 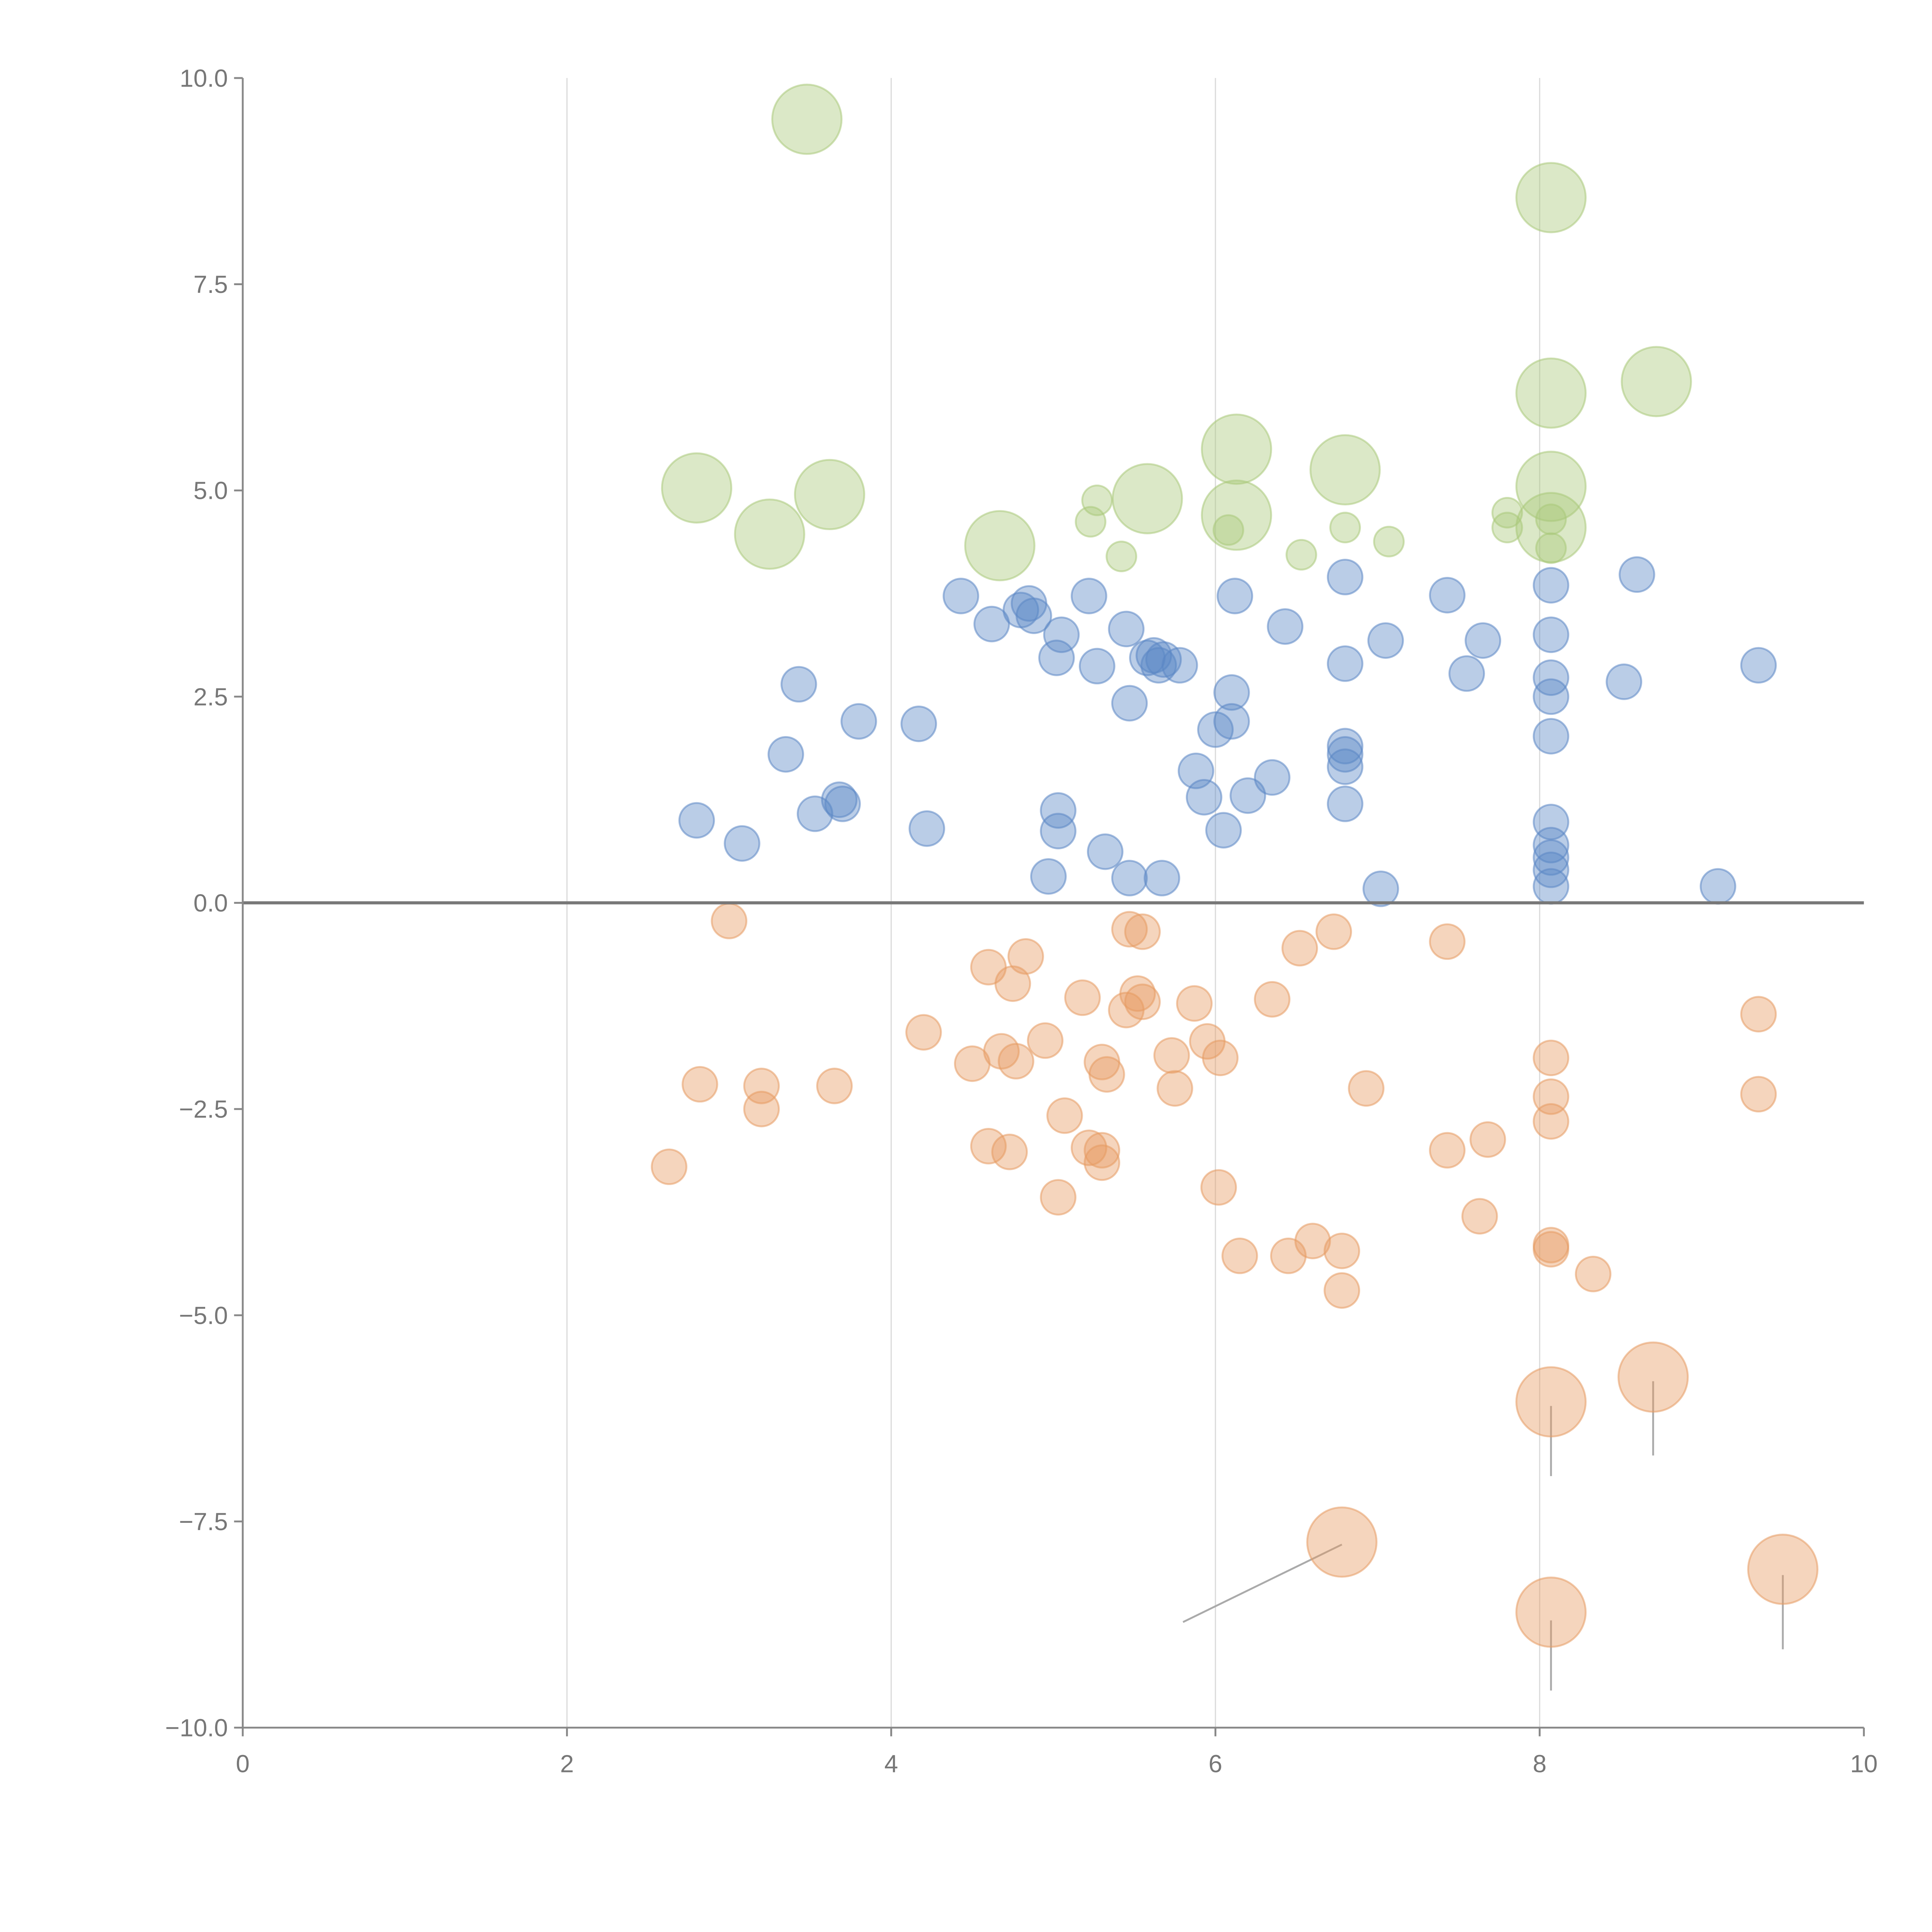 What do you see at coordinates (204, 1522) in the screenshot?
I see `y-tick-label: −7.5` at bounding box center [204, 1522].